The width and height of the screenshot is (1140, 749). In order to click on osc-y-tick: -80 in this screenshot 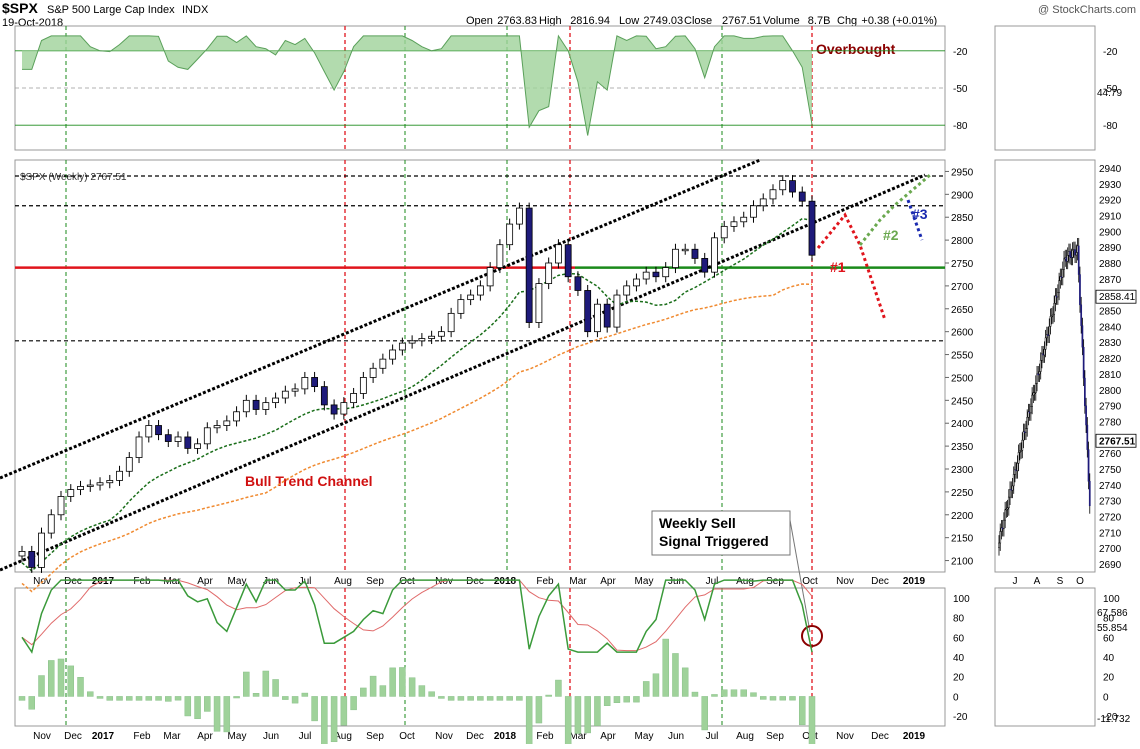, I will do `click(960, 126)`.